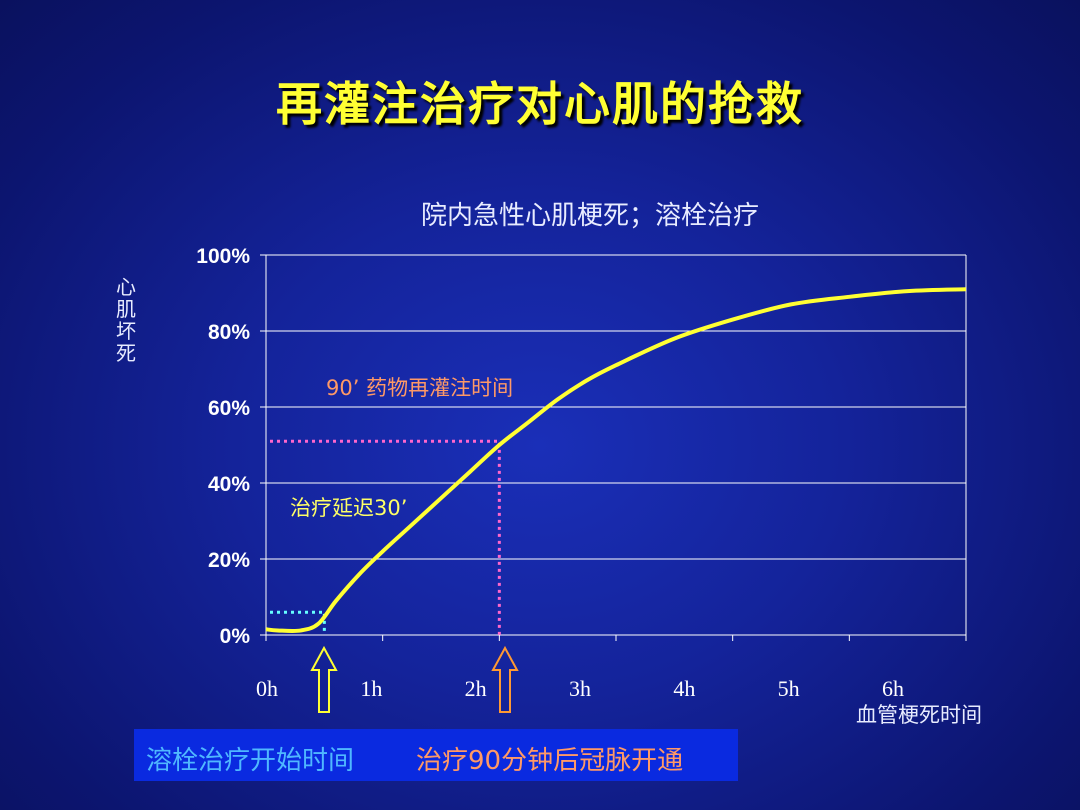  What do you see at coordinates (229, 560) in the screenshot?
I see `y-tick-label: 20%` at bounding box center [229, 560].